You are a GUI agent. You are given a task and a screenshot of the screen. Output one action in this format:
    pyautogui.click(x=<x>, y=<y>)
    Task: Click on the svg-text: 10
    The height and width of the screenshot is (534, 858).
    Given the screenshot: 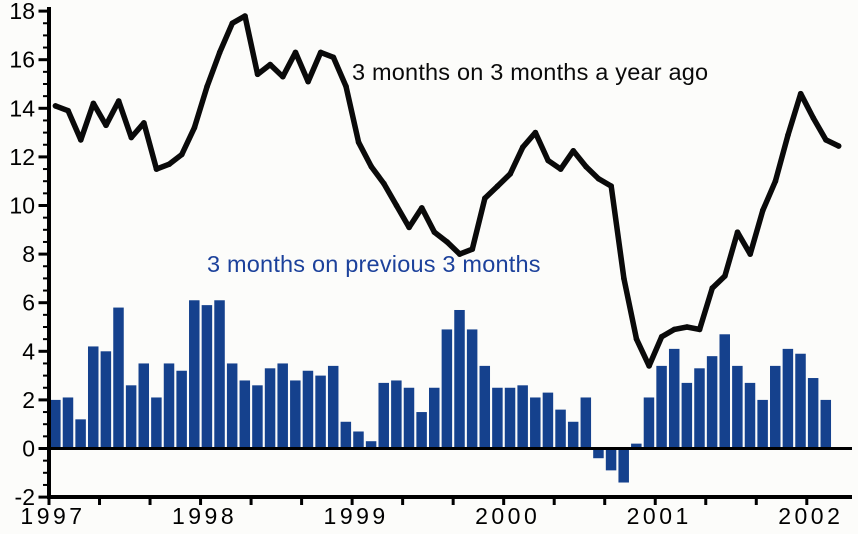 What is the action you would take?
    pyautogui.click(x=22, y=206)
    